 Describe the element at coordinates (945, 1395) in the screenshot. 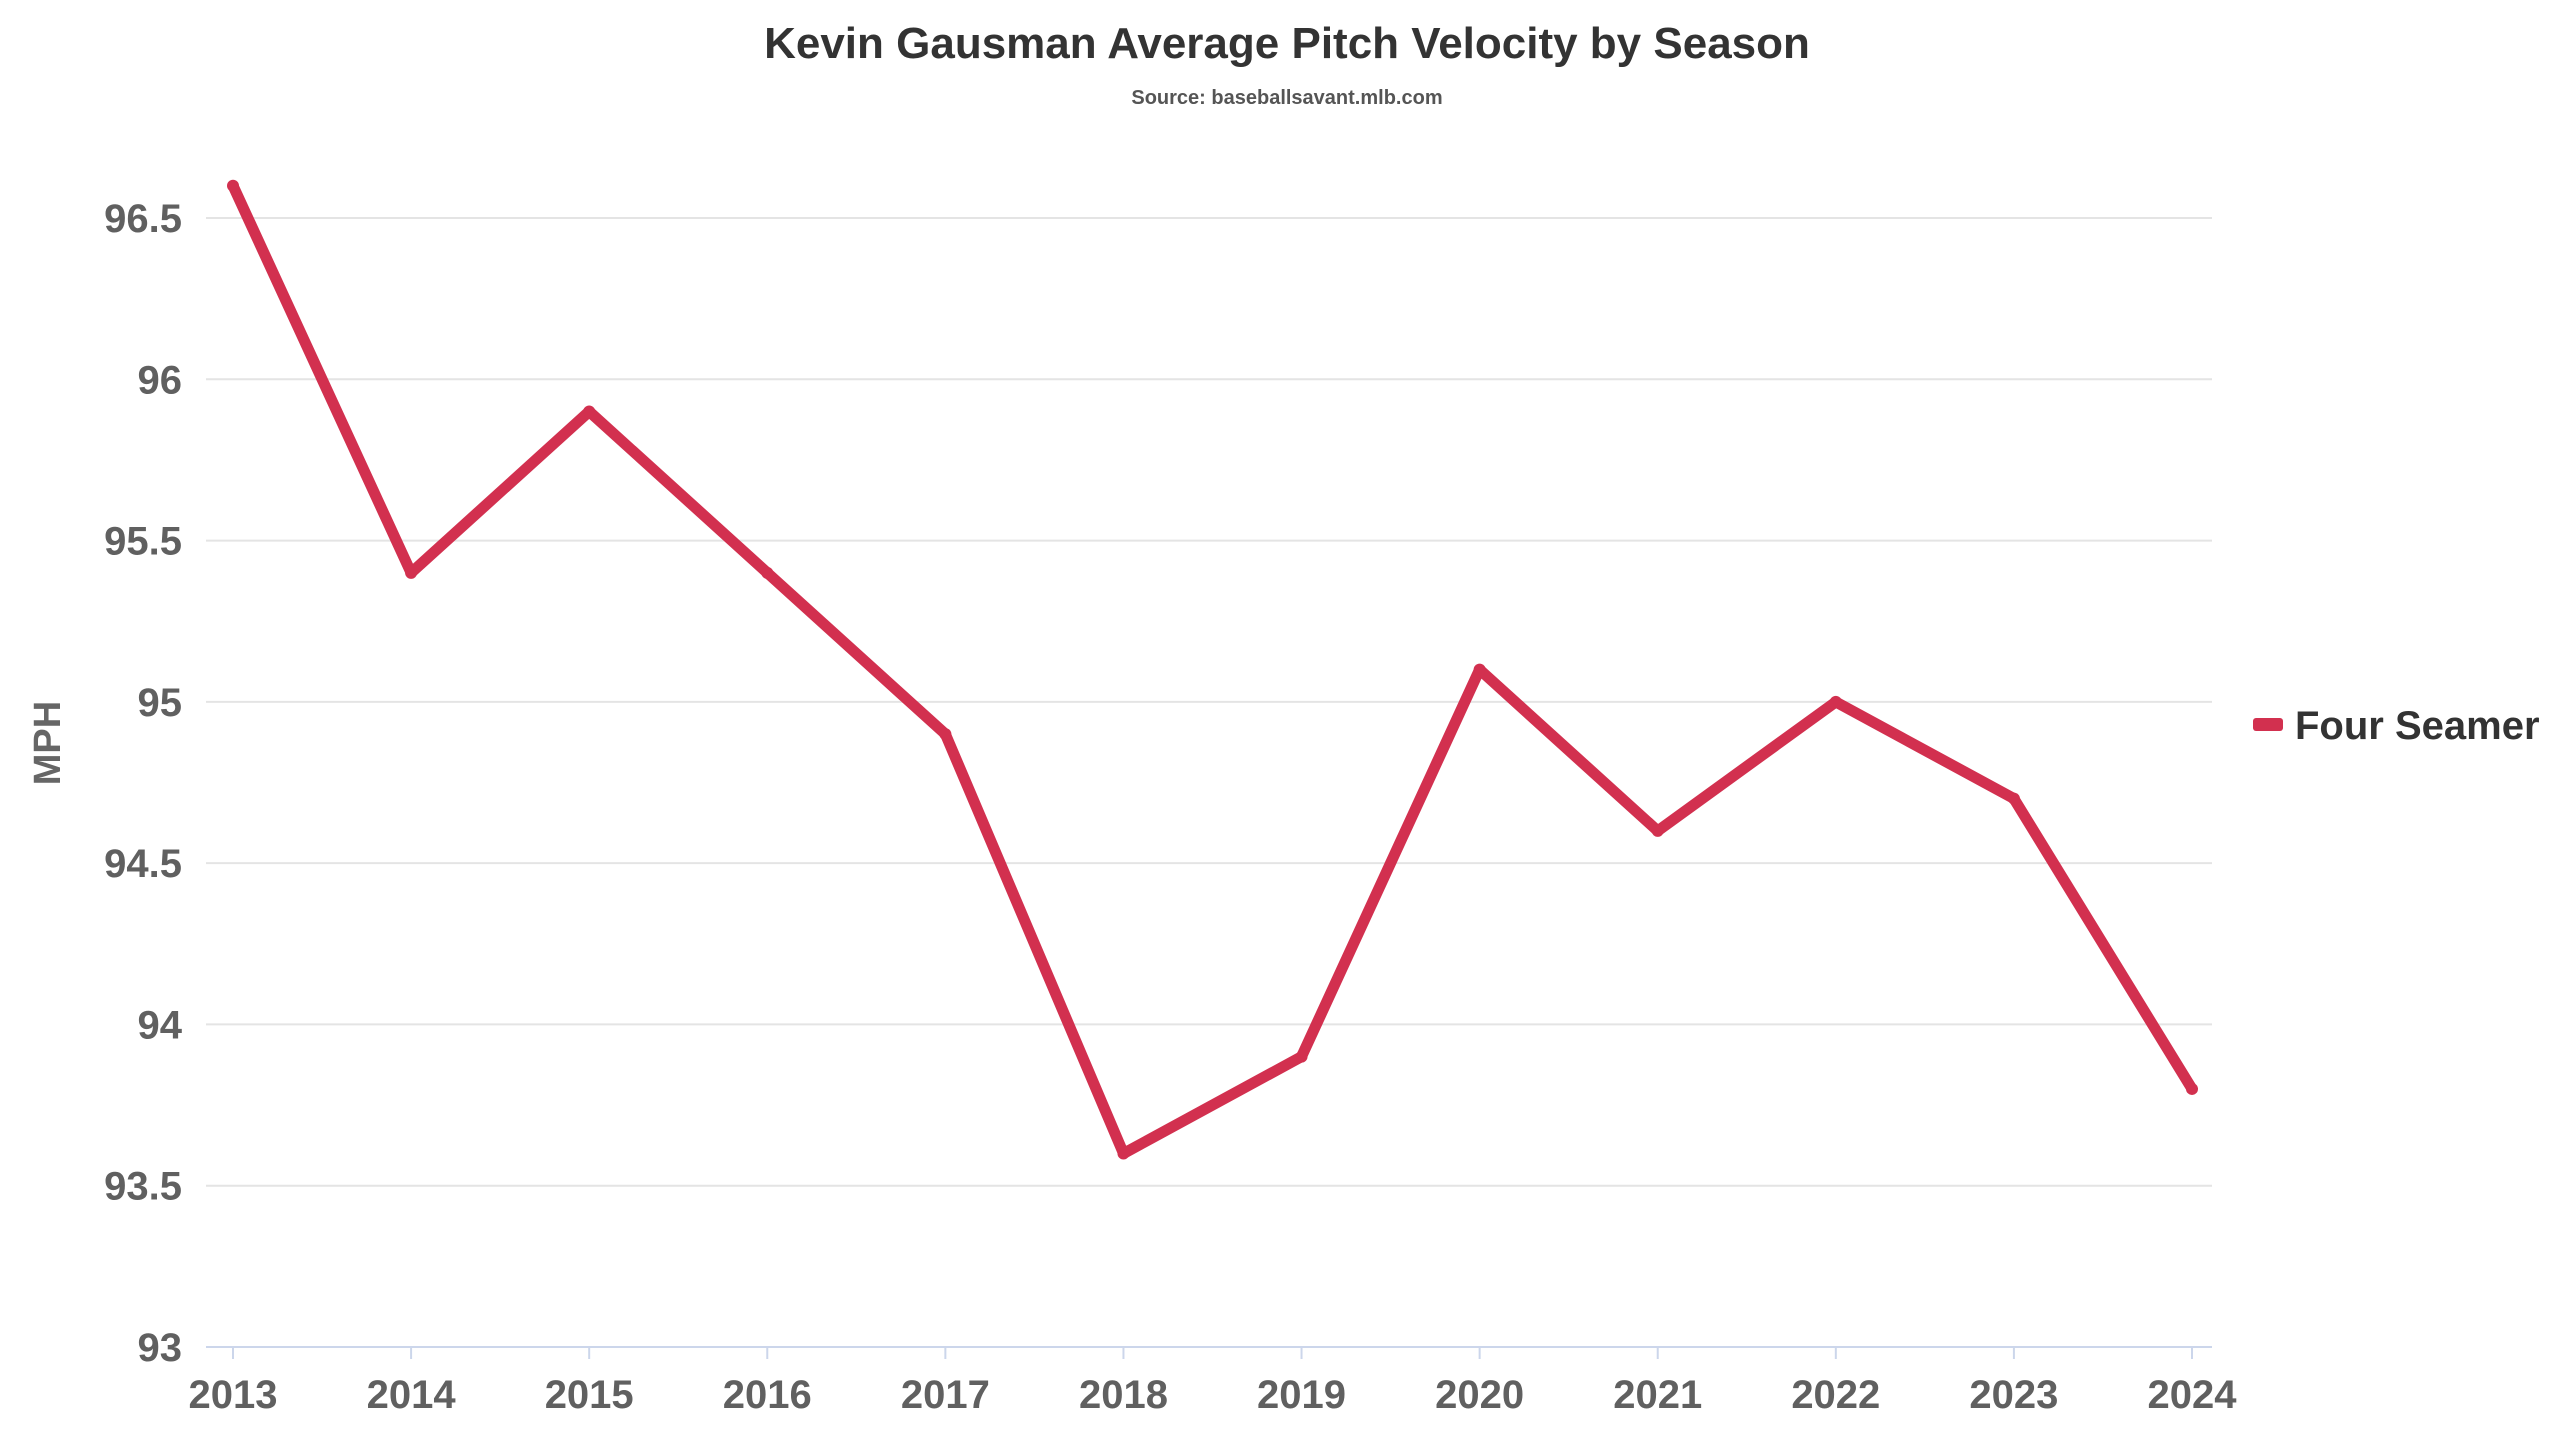

I see `x-tick-label: 2017` at that location.